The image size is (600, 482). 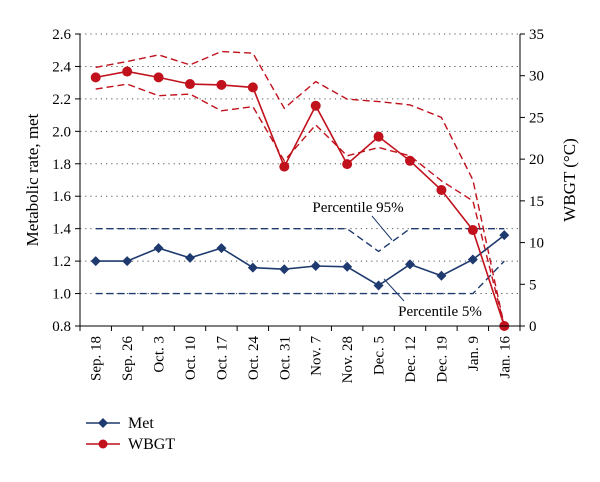 What do you see at coordinates (285, 358) in the screenshot?
I see `x-tick-label-6: Oct. 31` at bounding box center [285, 358].